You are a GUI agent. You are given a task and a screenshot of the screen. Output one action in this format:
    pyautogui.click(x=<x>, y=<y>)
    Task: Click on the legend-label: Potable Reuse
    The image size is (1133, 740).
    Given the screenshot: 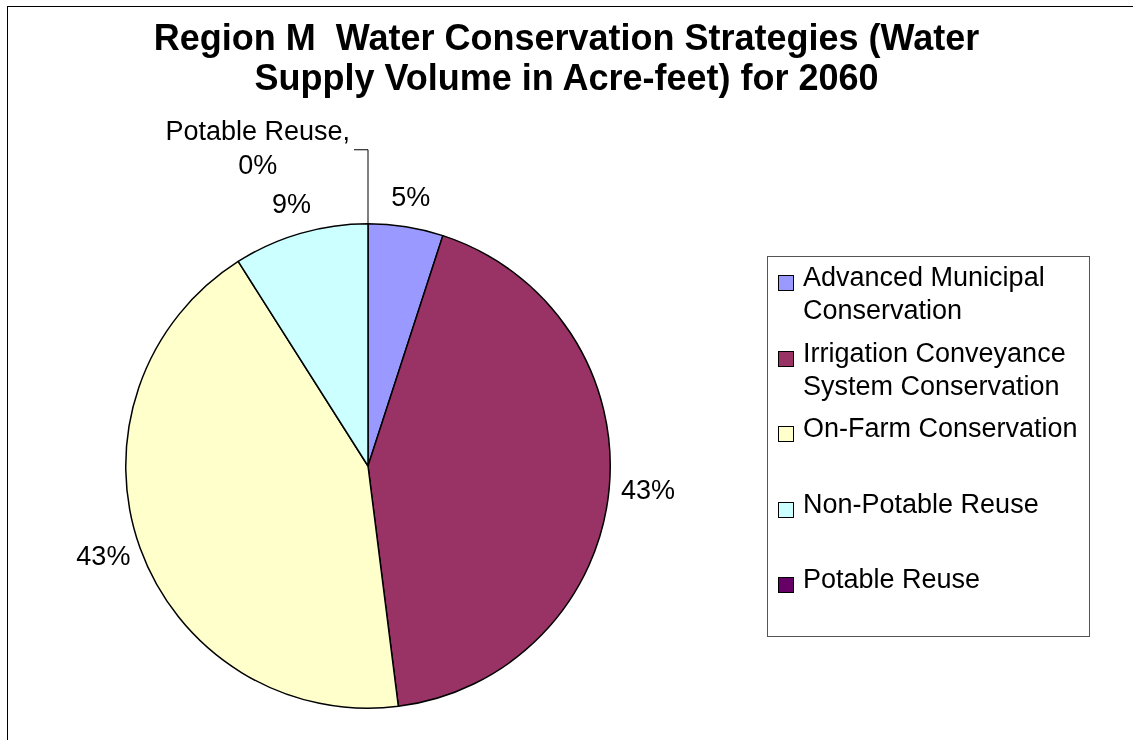 What is the action you would take?
    pyautogui.click(x=892, y=579)
    